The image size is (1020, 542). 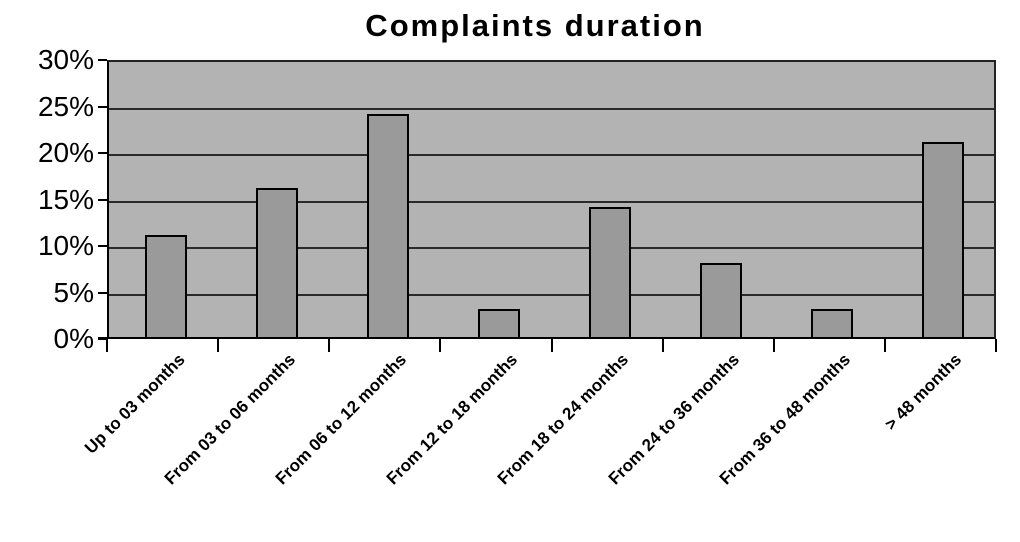 I want to click on x-axis-extension, so click(x=103, y=338).